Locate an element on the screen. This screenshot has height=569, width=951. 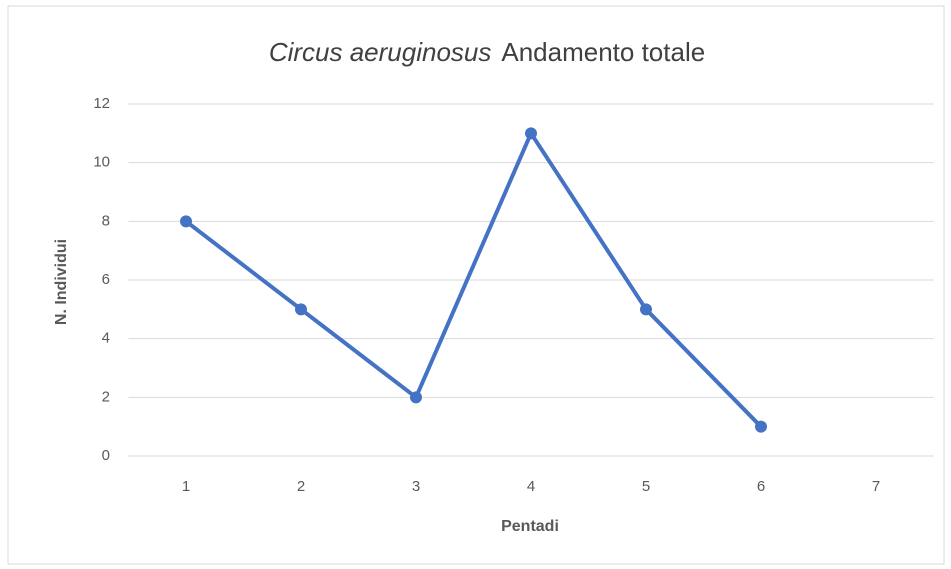
title-species: Circus aeruginosus is located at coordinates (380, 52).